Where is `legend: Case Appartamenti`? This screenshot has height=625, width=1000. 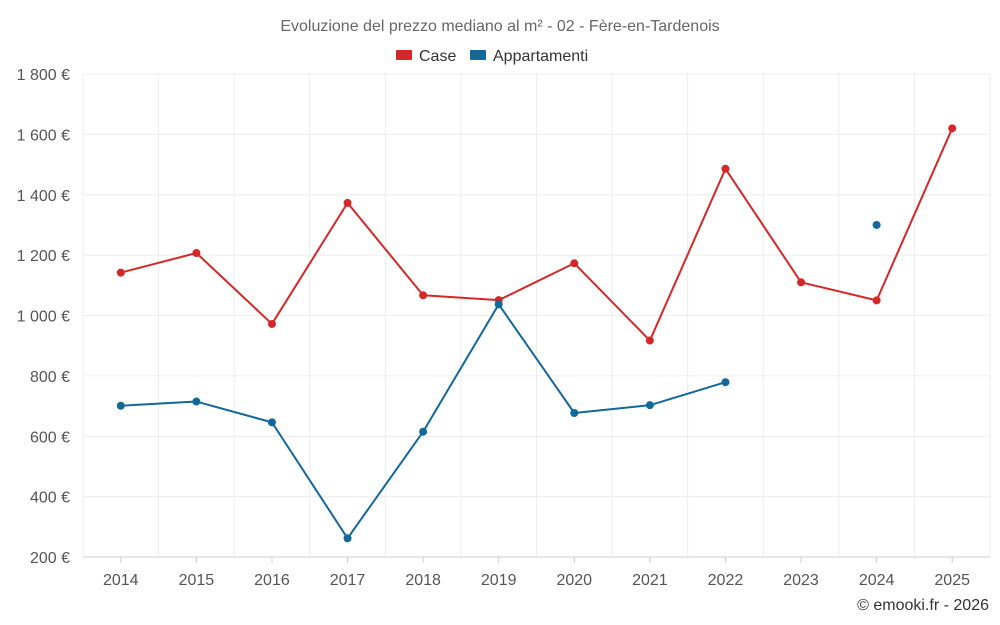 legend: Case Appartamenti is located at coordinates (492, 56).